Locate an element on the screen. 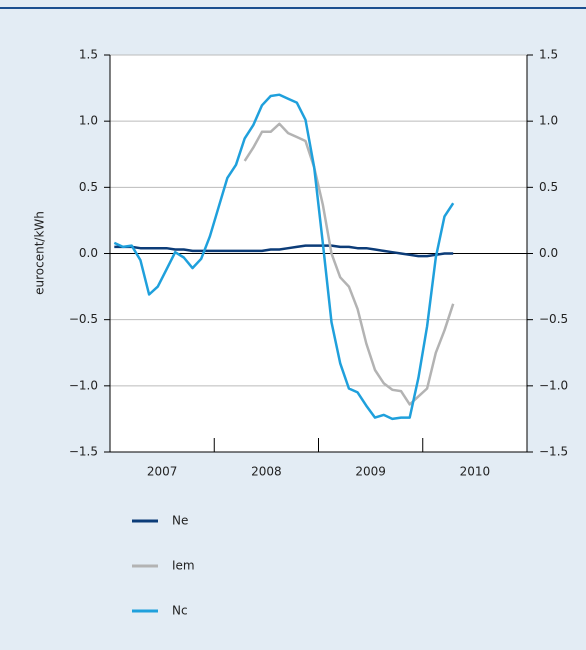  x-tick-label: 2007 is located at coordinates (162, 472).